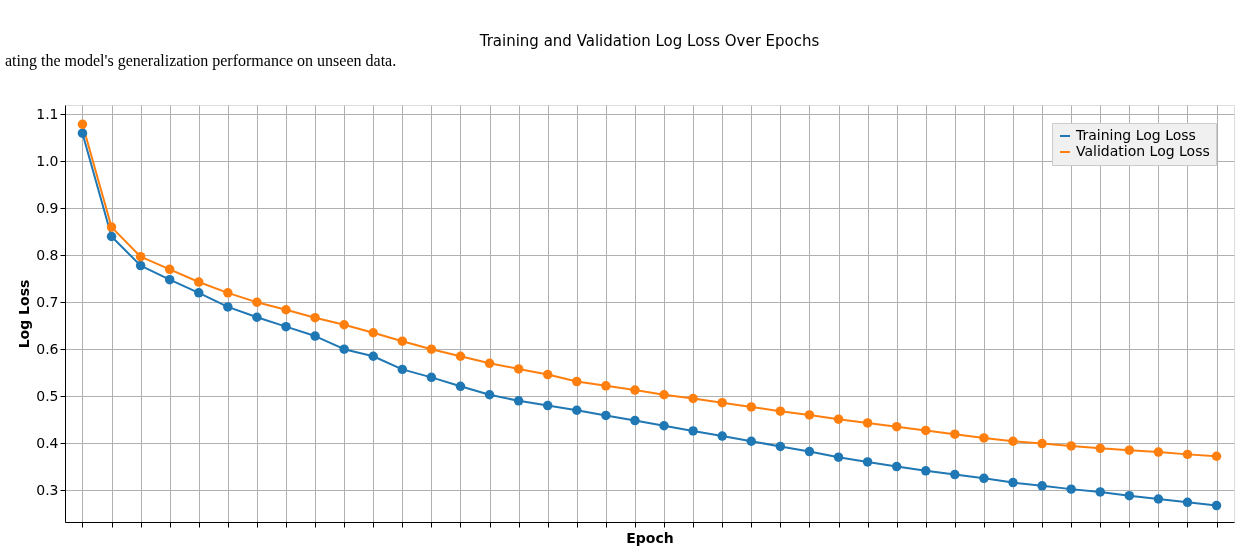 The height and width of the screenshot is (551, 1249). I want to click on y-tick-label: 0.9, so click(47, 207).